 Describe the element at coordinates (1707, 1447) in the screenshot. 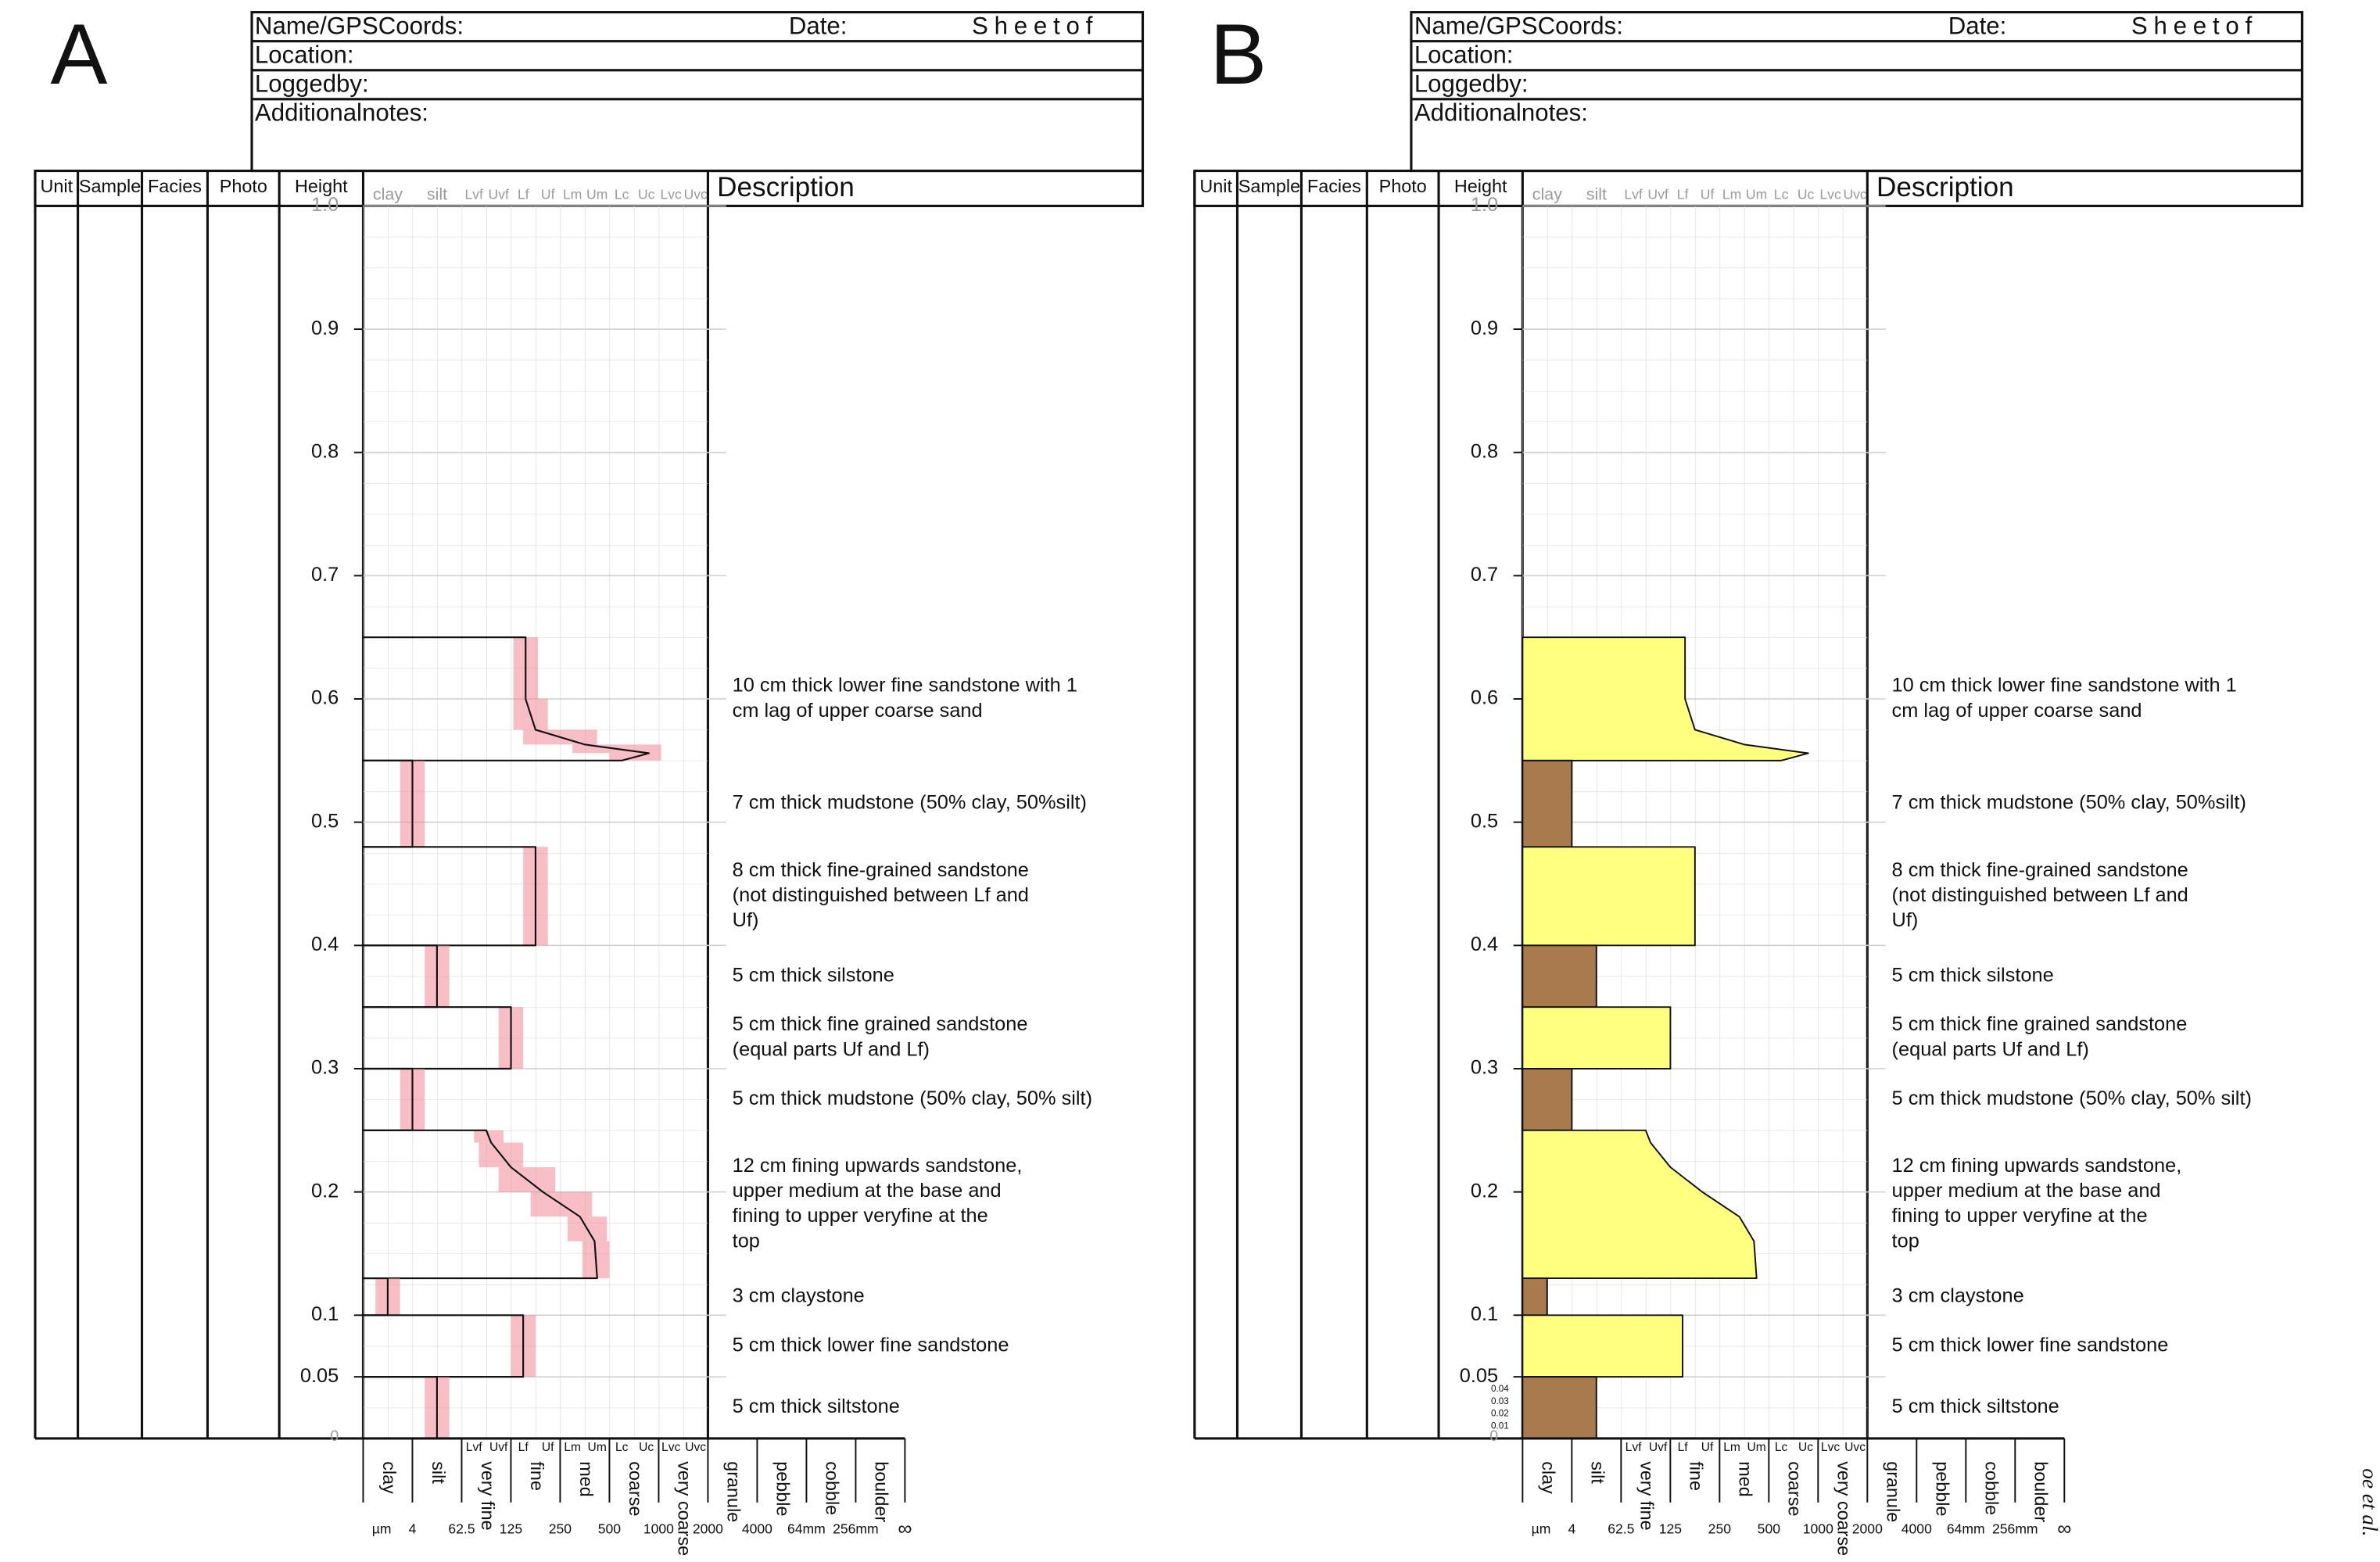

I see `grain-subclass-label: Uf` at that location.